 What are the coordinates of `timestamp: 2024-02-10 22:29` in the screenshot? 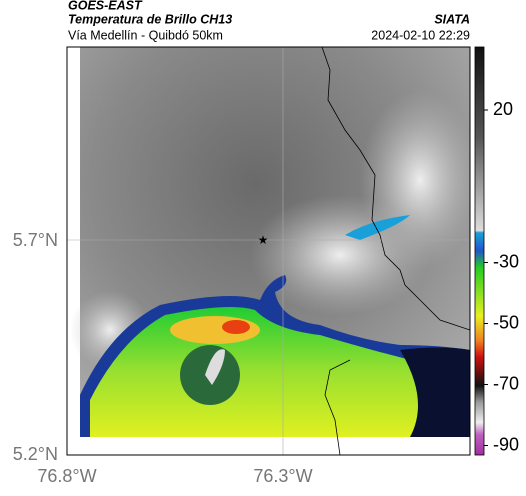 It's located at (420, 35).